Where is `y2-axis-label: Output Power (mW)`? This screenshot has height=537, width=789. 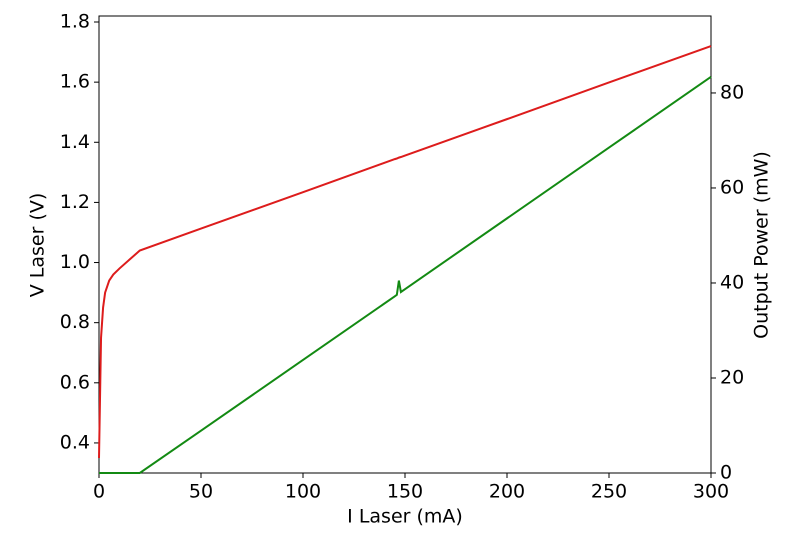
y2-axis-label: Output Power (mW) is located at coordinates (762, 245).